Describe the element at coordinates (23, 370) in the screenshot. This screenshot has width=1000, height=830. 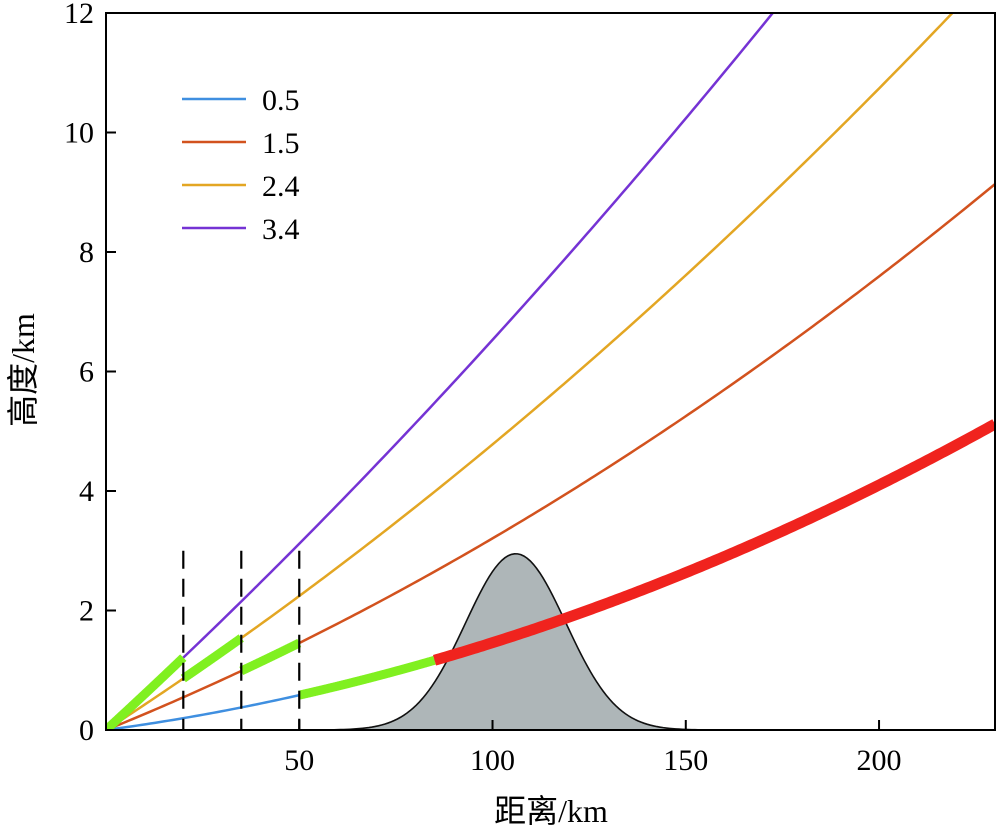
I see `y-axis-label: 高度/km` at that location.